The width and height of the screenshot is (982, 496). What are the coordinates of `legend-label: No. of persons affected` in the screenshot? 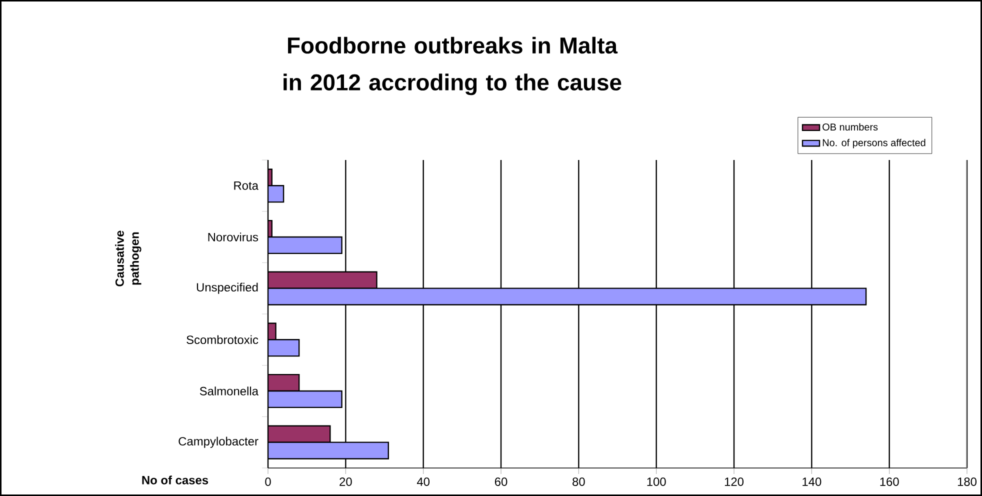 It's located at (874, 143).